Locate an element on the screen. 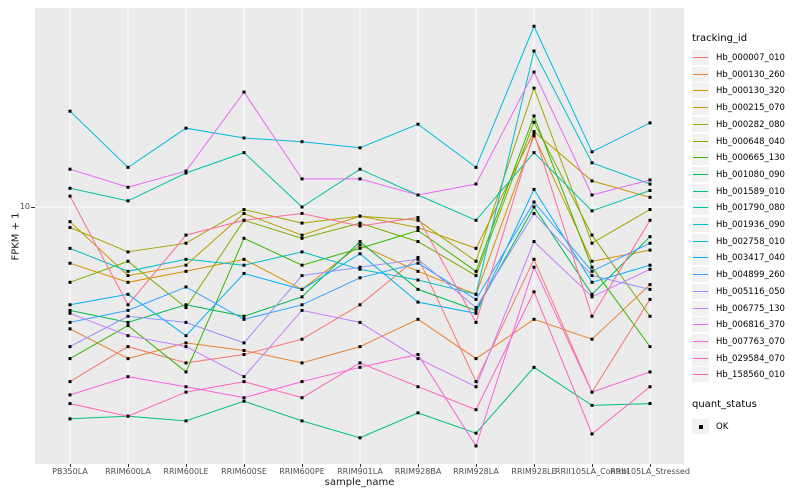 This screenshot has width=800, height=500. legend-entry-label: Hb_029584_070 is located at coordinates (750, 358).